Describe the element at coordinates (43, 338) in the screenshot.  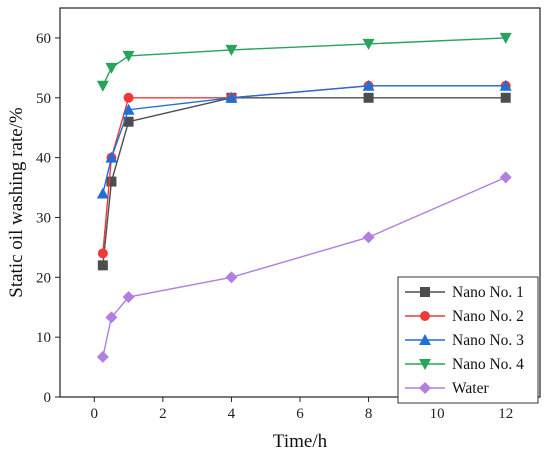
I see `y-tick-label: 10` at that location.